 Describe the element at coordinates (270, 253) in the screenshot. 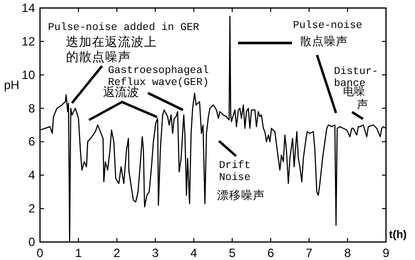

I see `x-tick-label: 6` at that location.